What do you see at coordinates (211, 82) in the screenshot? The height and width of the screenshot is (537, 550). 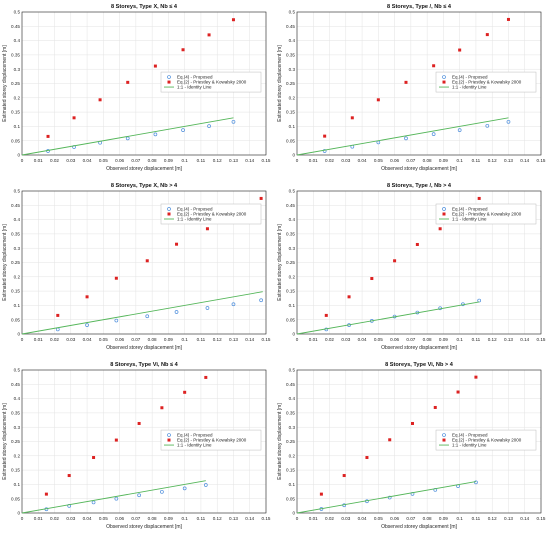 I see `legend-box` at bounding box center [211, 82].